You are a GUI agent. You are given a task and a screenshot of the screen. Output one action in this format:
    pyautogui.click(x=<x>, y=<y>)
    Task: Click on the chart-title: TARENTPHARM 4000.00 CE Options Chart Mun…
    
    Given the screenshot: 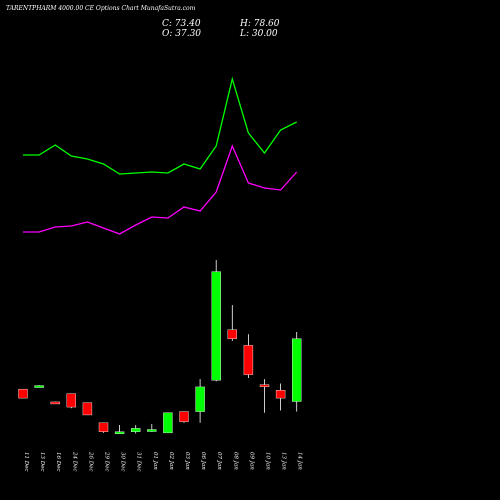 What is the action you would take?
    pyautogui.click(x=101, y=8)
    